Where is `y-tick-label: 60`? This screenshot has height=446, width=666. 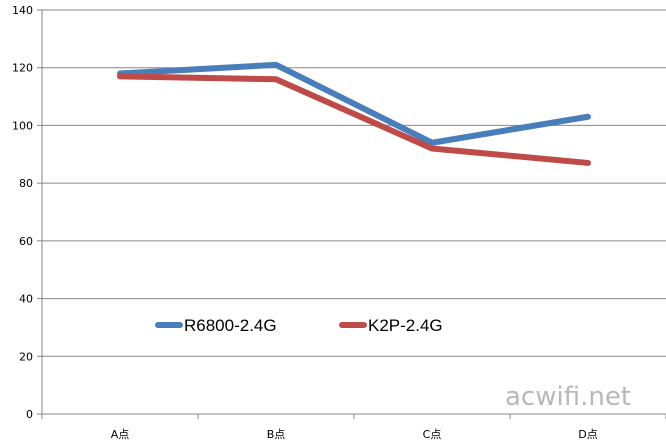
y-tick-label: 60 is located at coordinates (26, 241).